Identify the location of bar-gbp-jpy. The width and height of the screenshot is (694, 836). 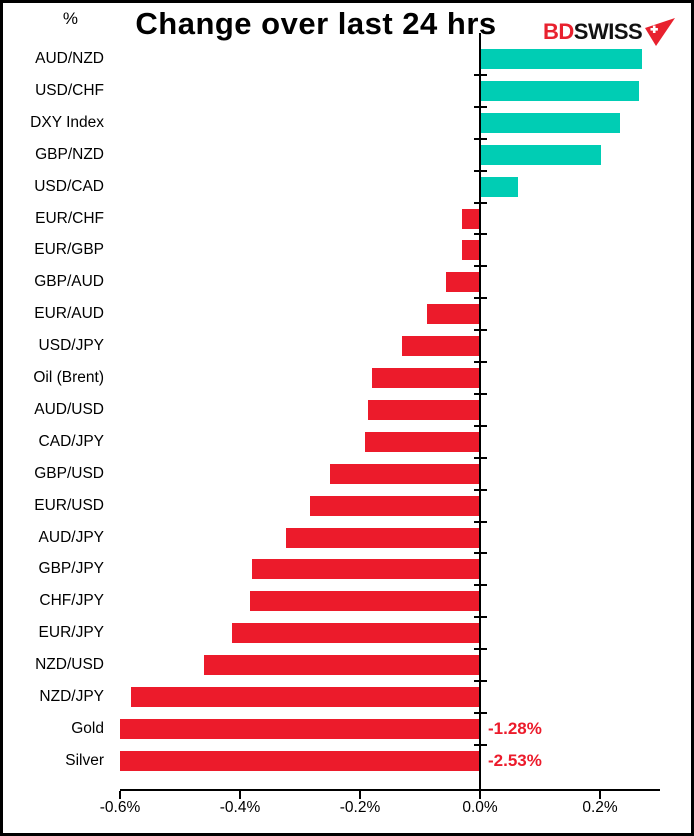
(366, 569).